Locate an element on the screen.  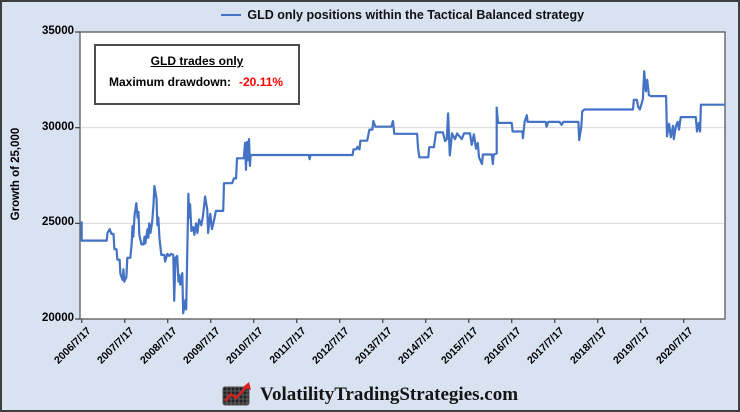
y-axis-label-25000: 25000 is located at coordinates (58, 222).